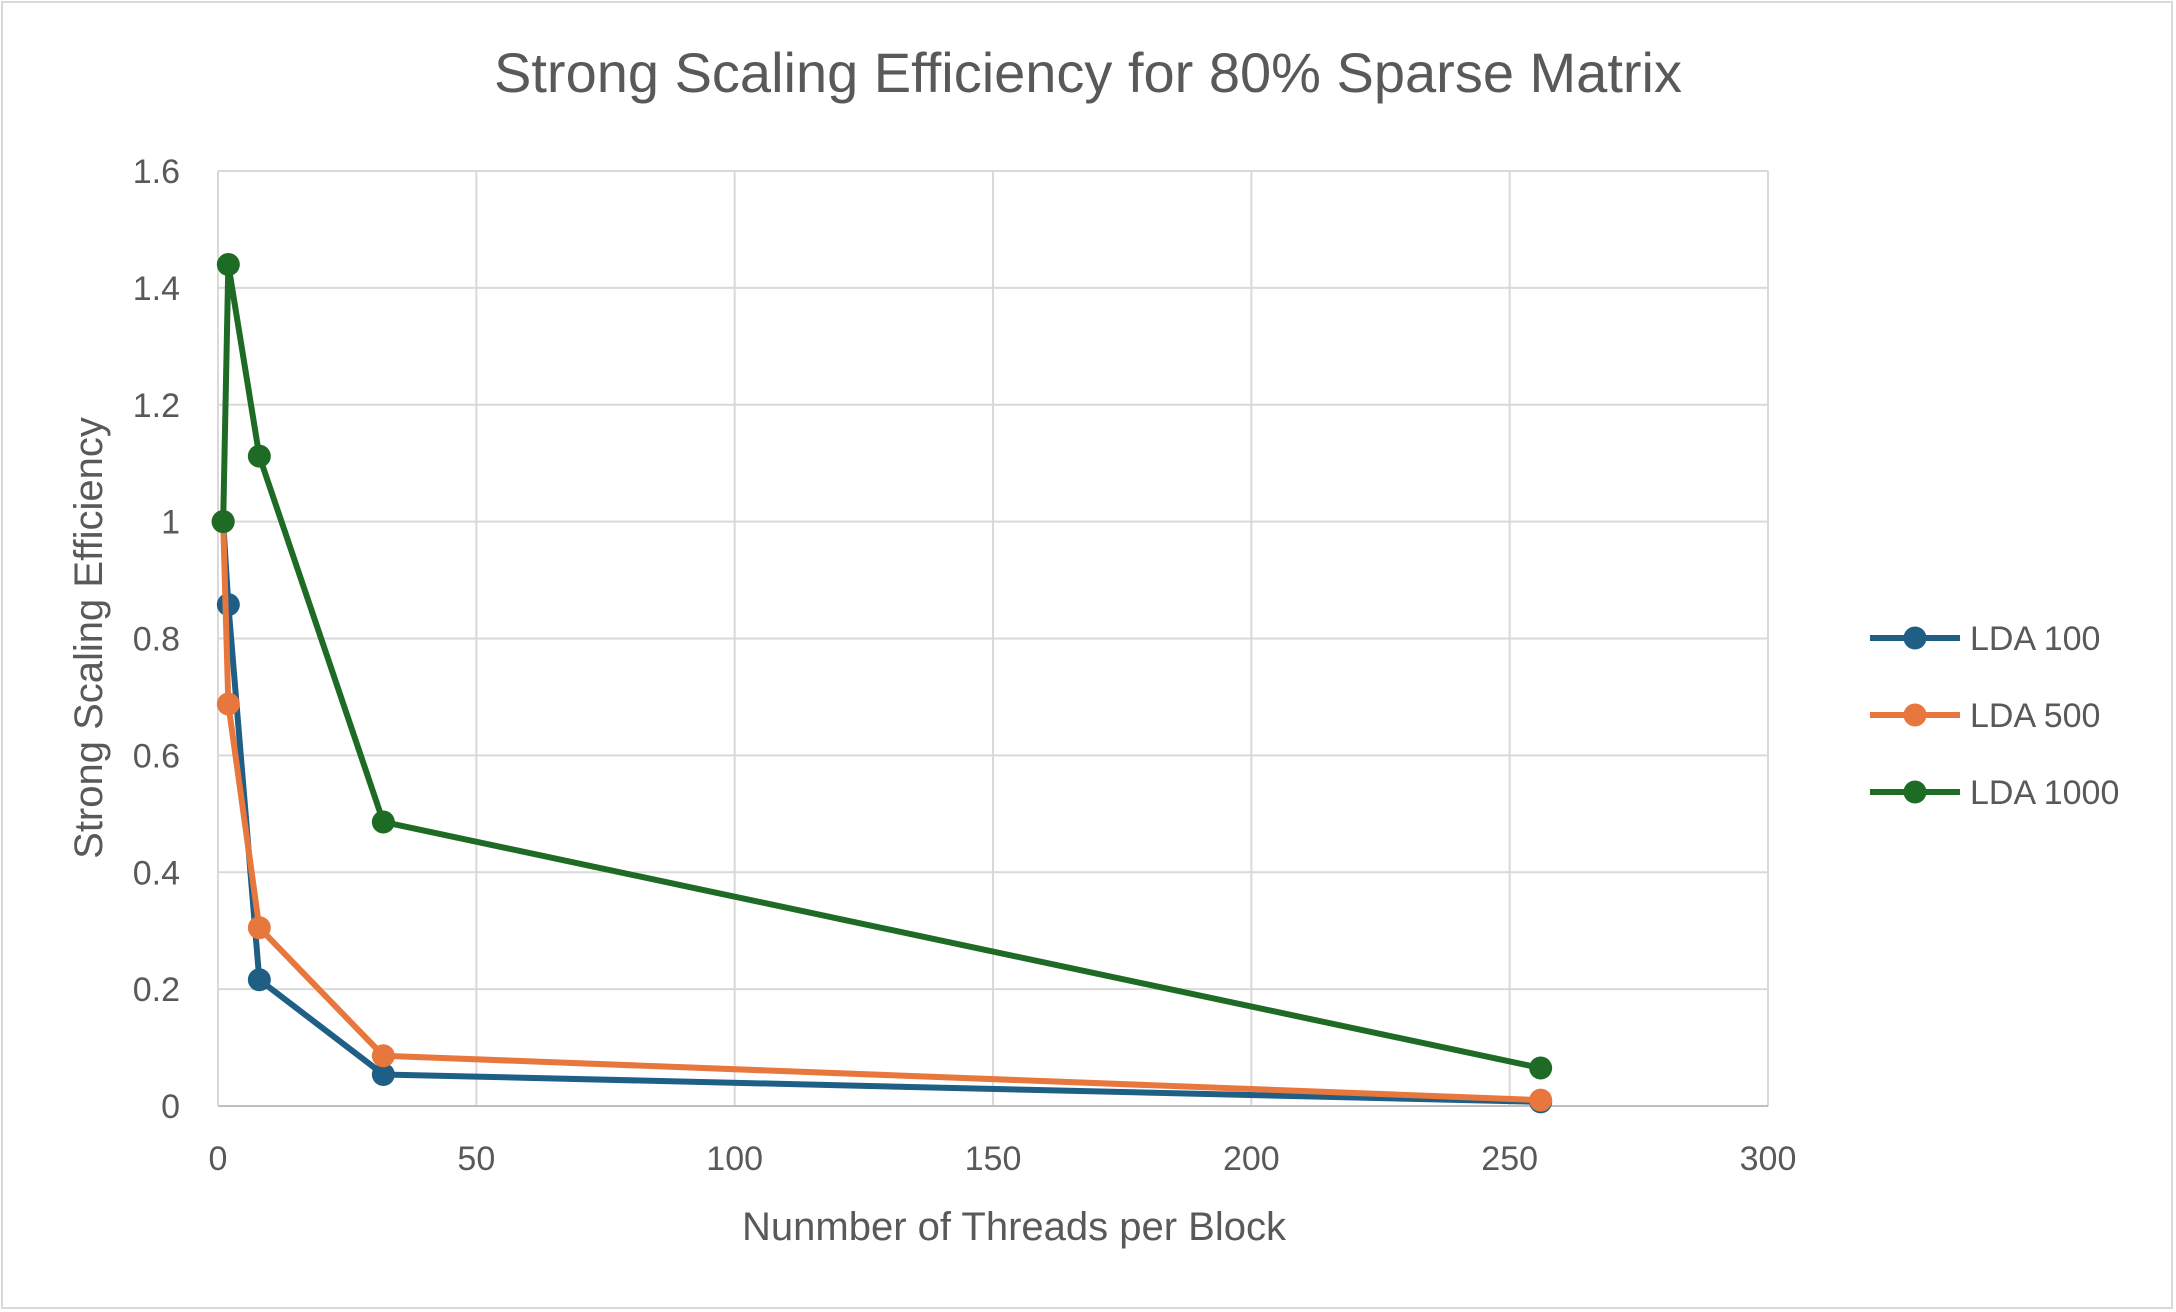  What do you see at coordinates (476, 1159) in the screenshot?
I see `x-tick-label: 50` at bounding box center [476, 1159].